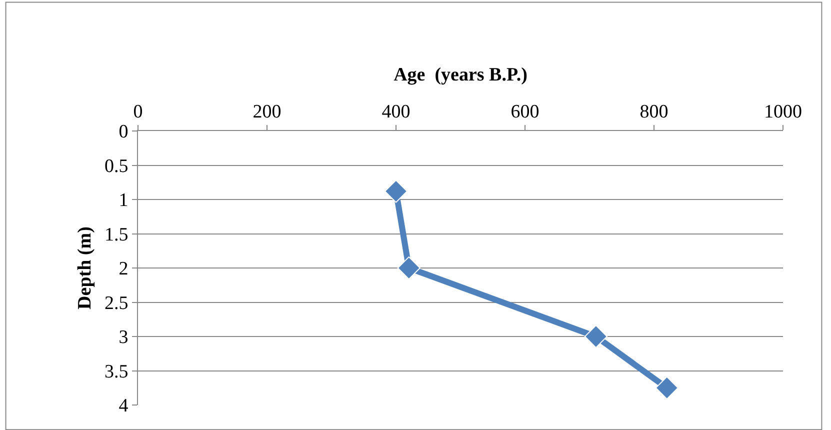  What do you see at coordinates (654, 111) in the screenshot?
I see `x-tick-label: 800` at bounding box center [654, 111].